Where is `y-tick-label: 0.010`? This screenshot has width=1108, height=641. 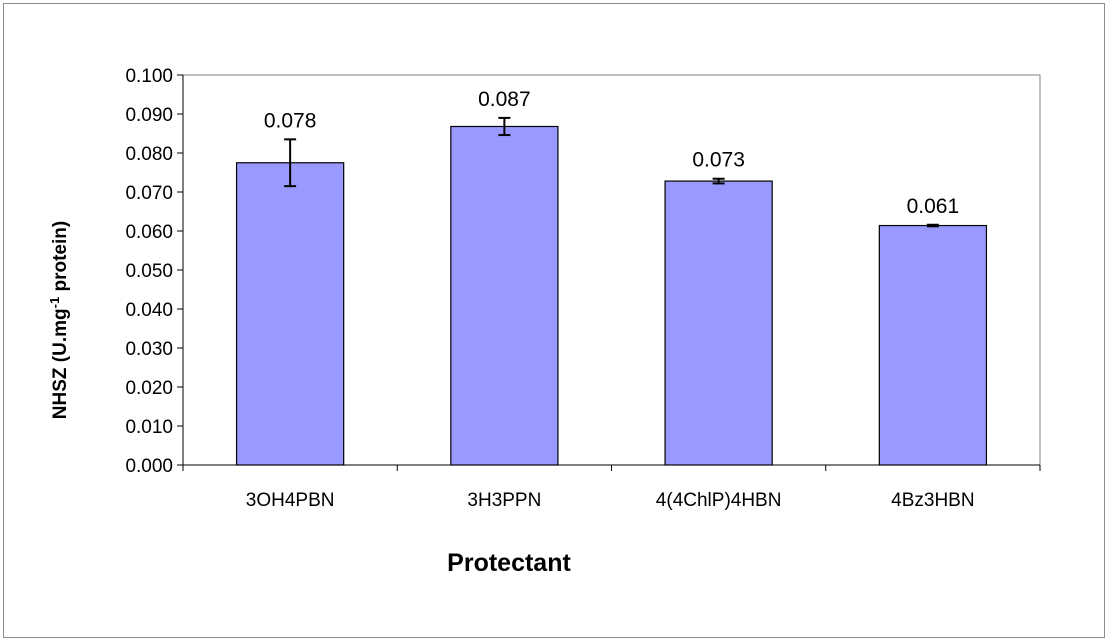
y-tick-label: 0.010 is located at coordinates (149, 427).